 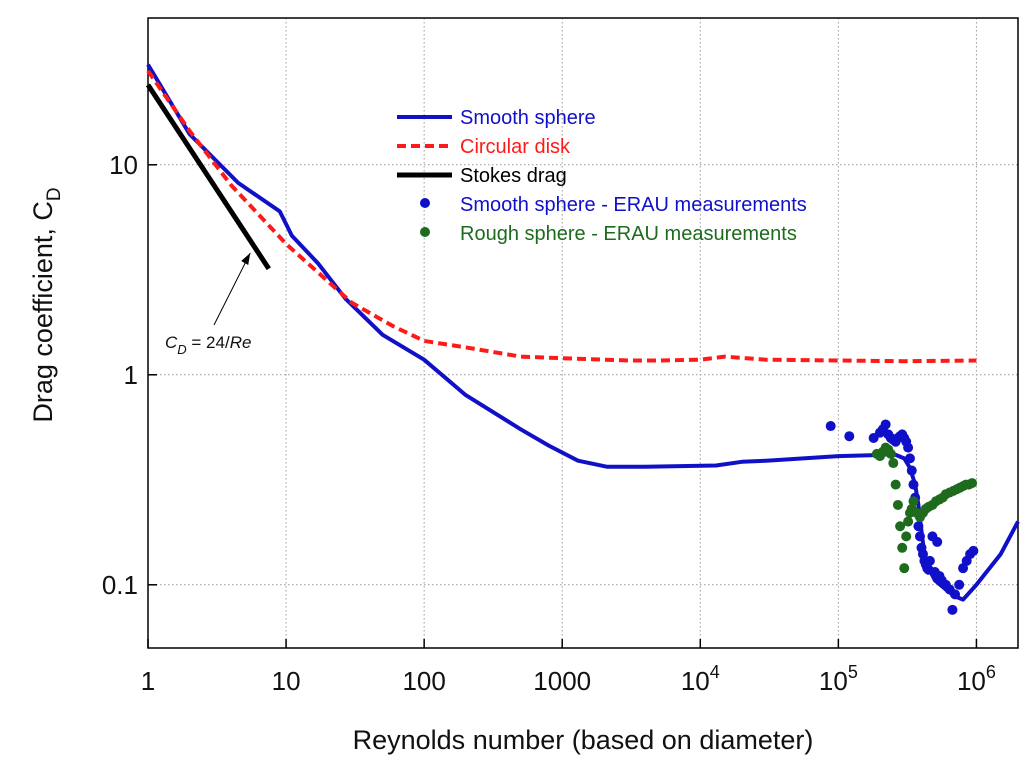 I want to click on annotation: CD = 24/Re, so click(x=208, y=304).